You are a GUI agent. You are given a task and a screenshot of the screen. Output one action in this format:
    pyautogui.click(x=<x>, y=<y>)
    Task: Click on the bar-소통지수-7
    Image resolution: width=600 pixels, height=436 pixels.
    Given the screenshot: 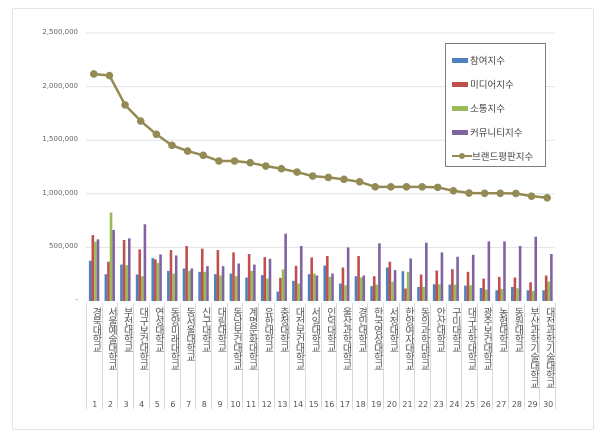 What is the action you would take?
    pyautogui.click(x=189, y=285)
    